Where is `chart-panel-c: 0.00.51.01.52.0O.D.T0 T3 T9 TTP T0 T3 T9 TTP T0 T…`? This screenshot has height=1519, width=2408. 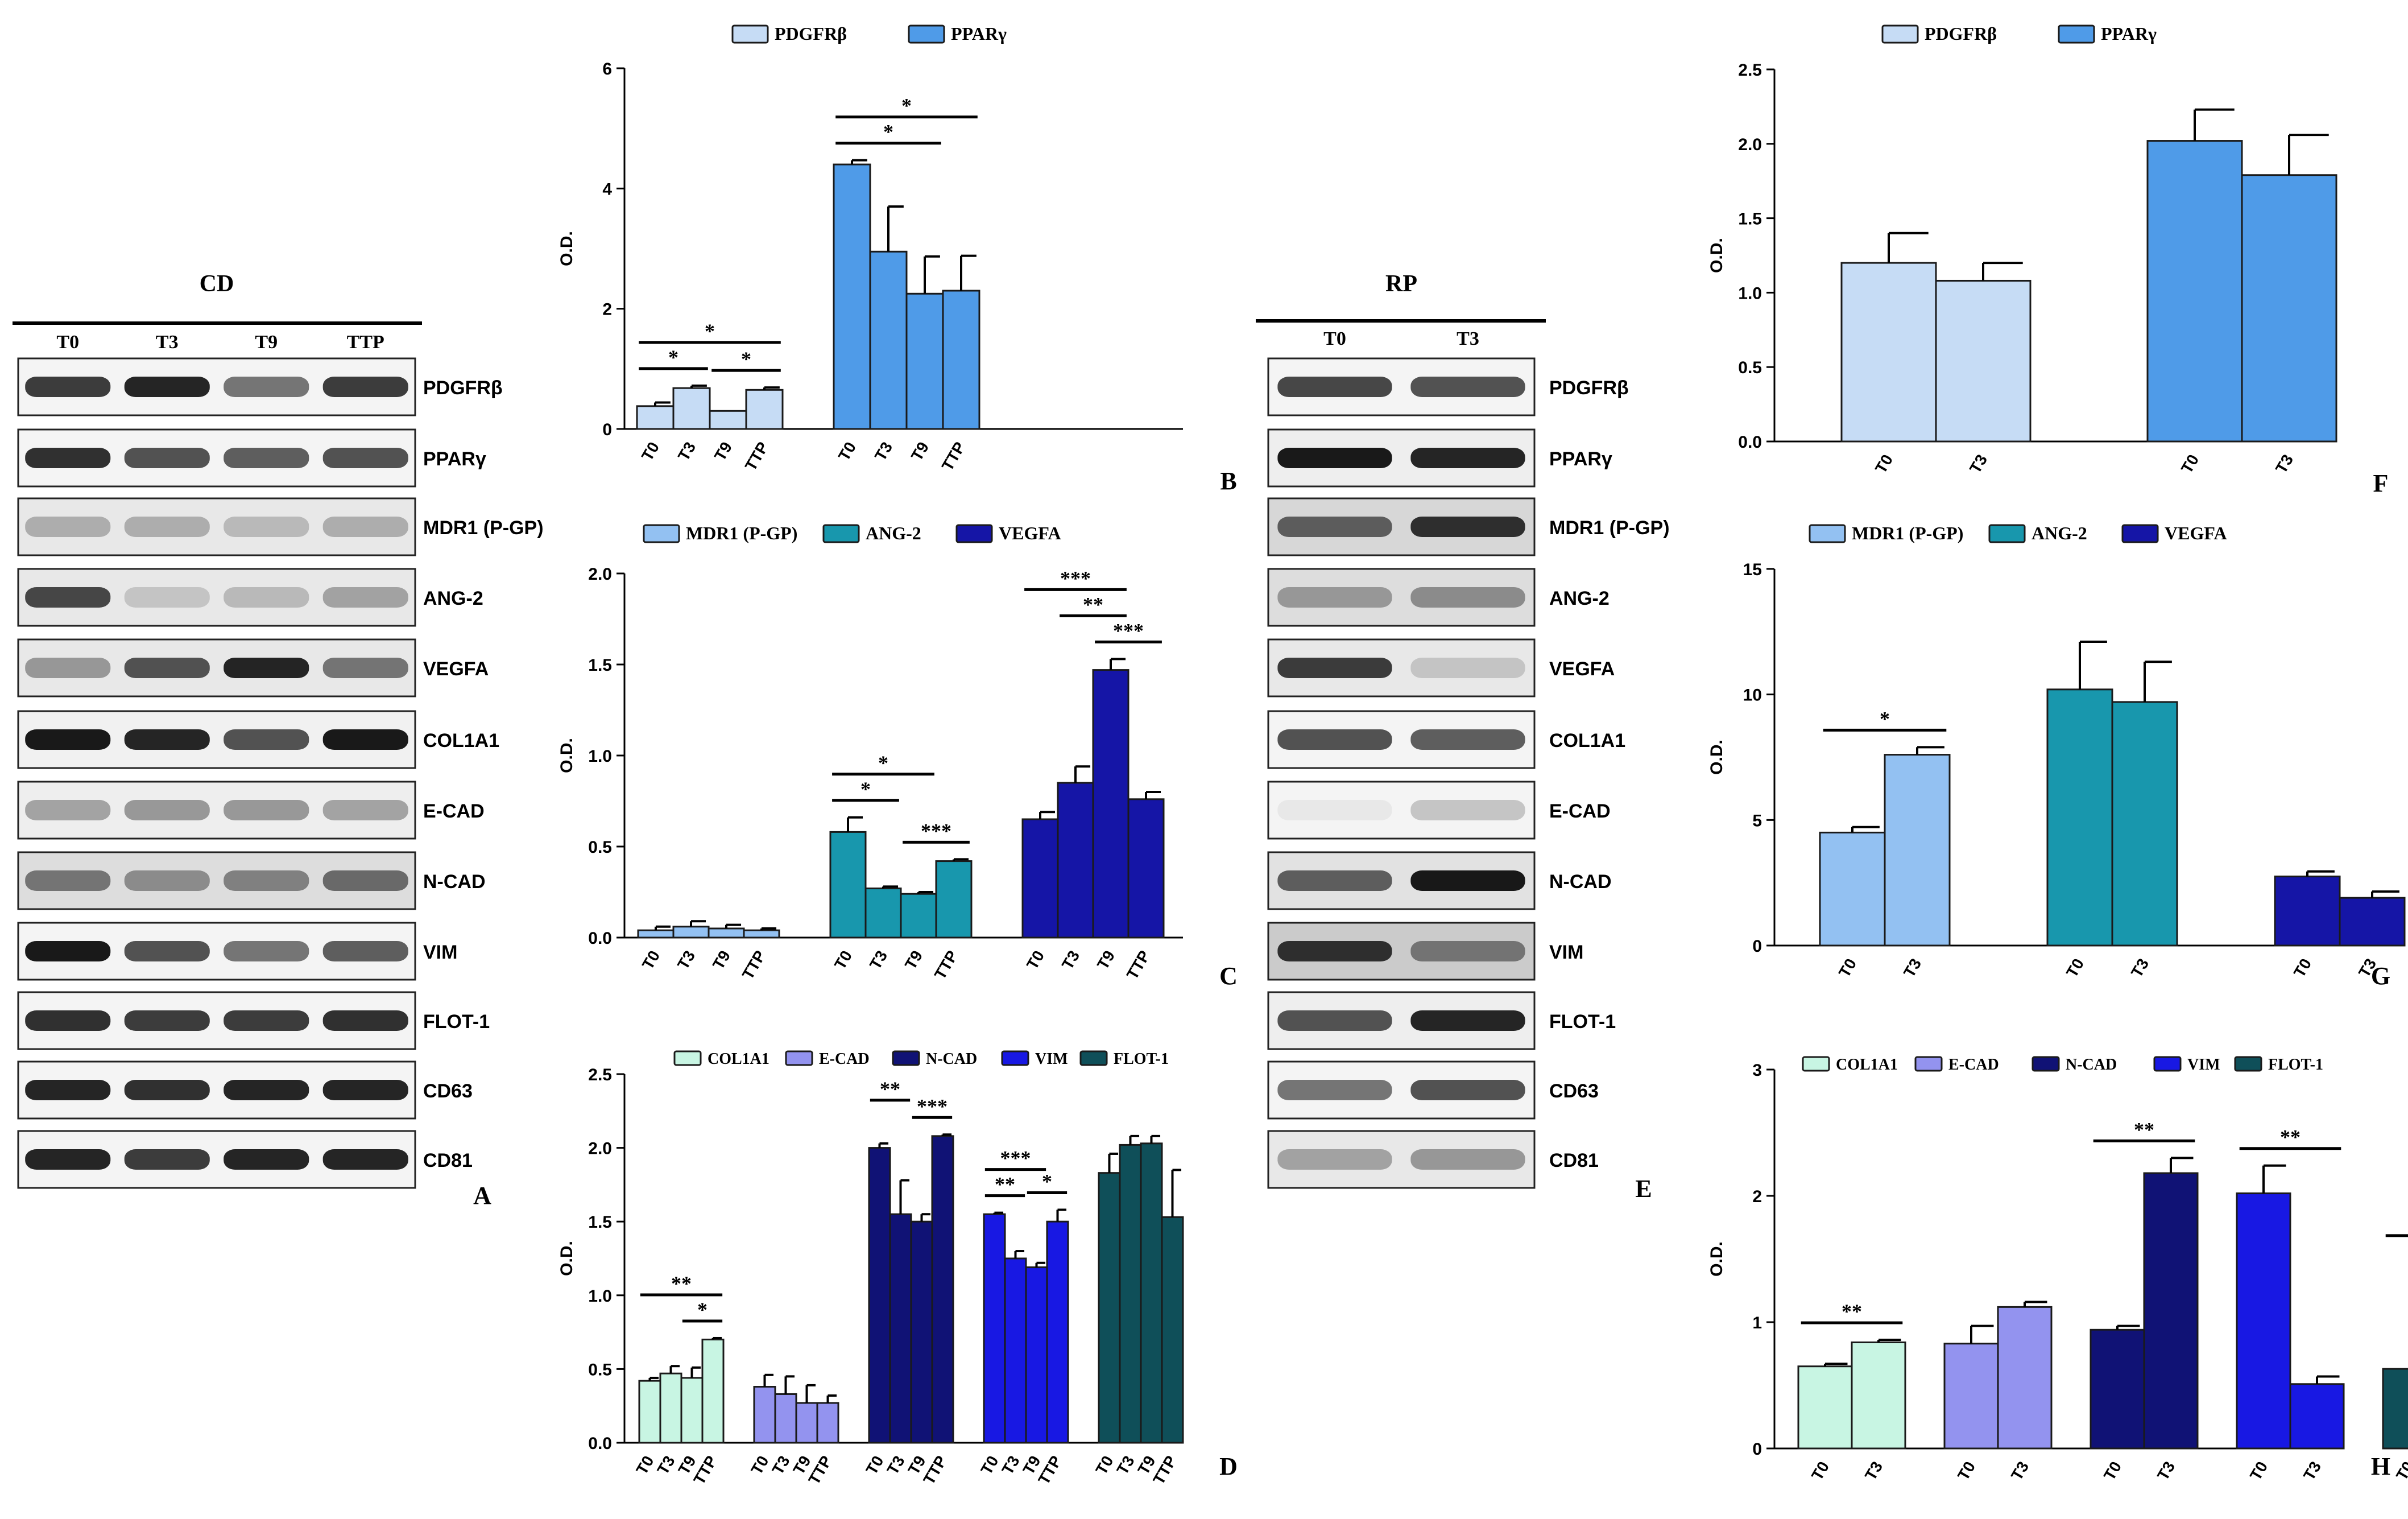 chart-panel-c: 0.00.51.01.52.0O.D.T0 T3 T9 TTP T0 T3 T9 TTP T0 T… is located at coordinates (897, 756).